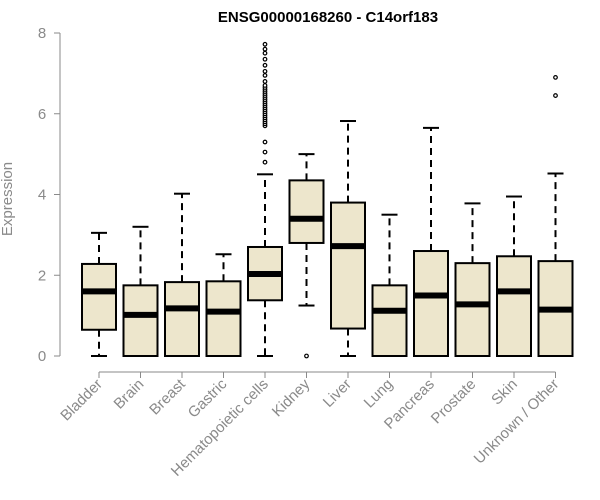 The width and height of the screenshot is (600, 500). Describe the element at coordinates (379, 394) in the screenshot. I see `x-tick-label-7: Lung` at that location.